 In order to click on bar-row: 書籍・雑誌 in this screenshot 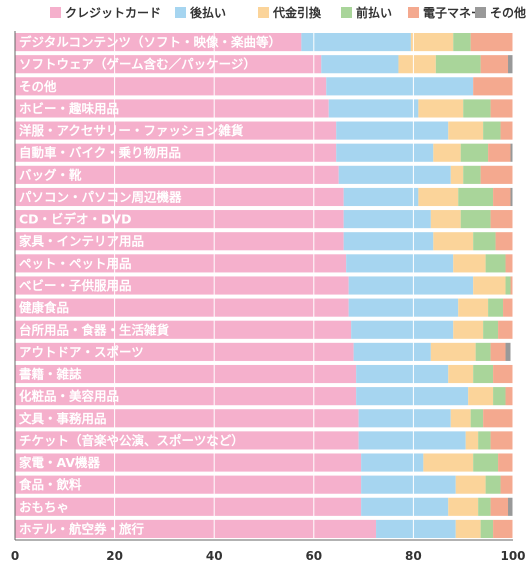, I will do `click(264, 374)`.